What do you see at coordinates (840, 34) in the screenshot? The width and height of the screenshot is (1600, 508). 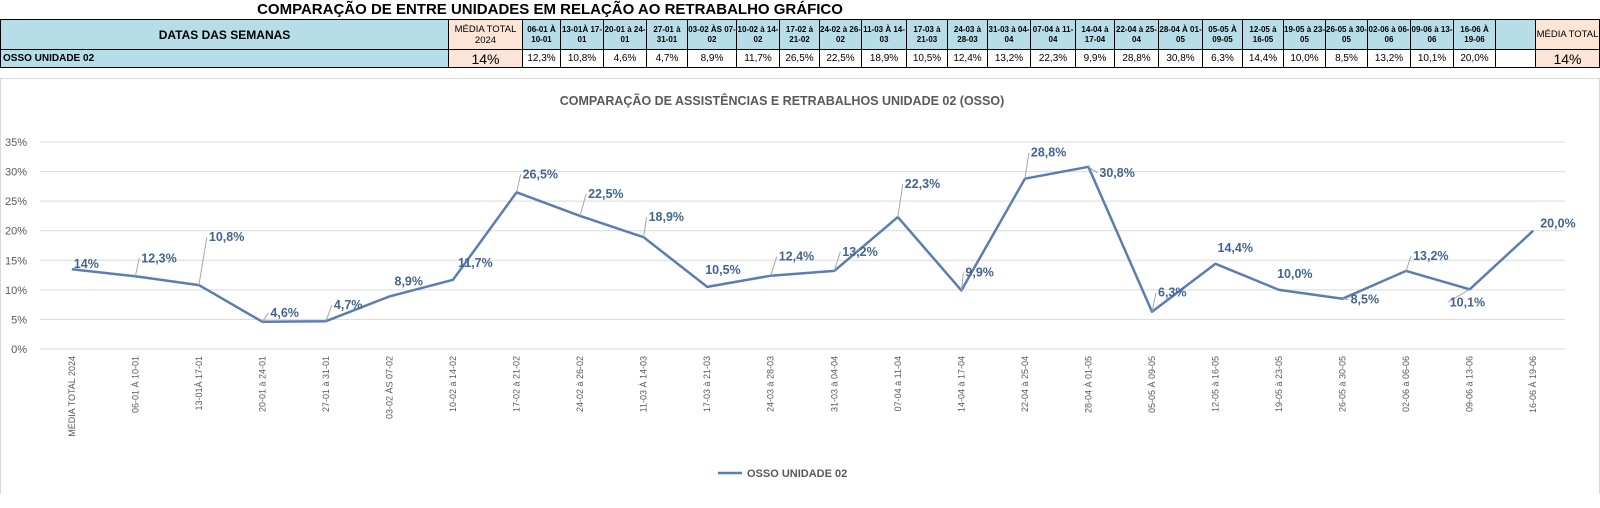 I see `week-header-cell: 24-02 à 26-02` at bounding box center [840, 34].